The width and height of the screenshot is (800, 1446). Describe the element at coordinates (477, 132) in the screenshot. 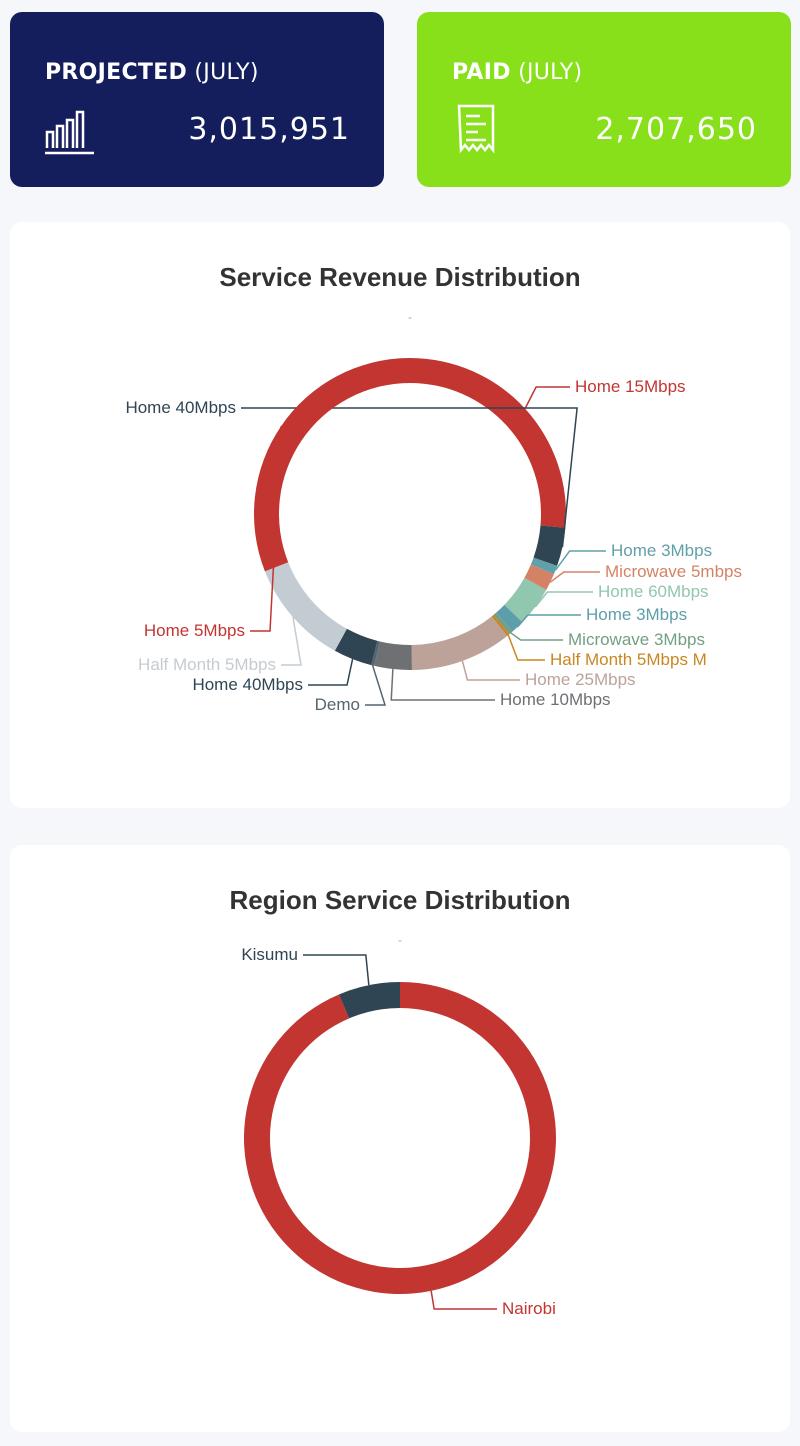

I see `receipt-icon` at that location.